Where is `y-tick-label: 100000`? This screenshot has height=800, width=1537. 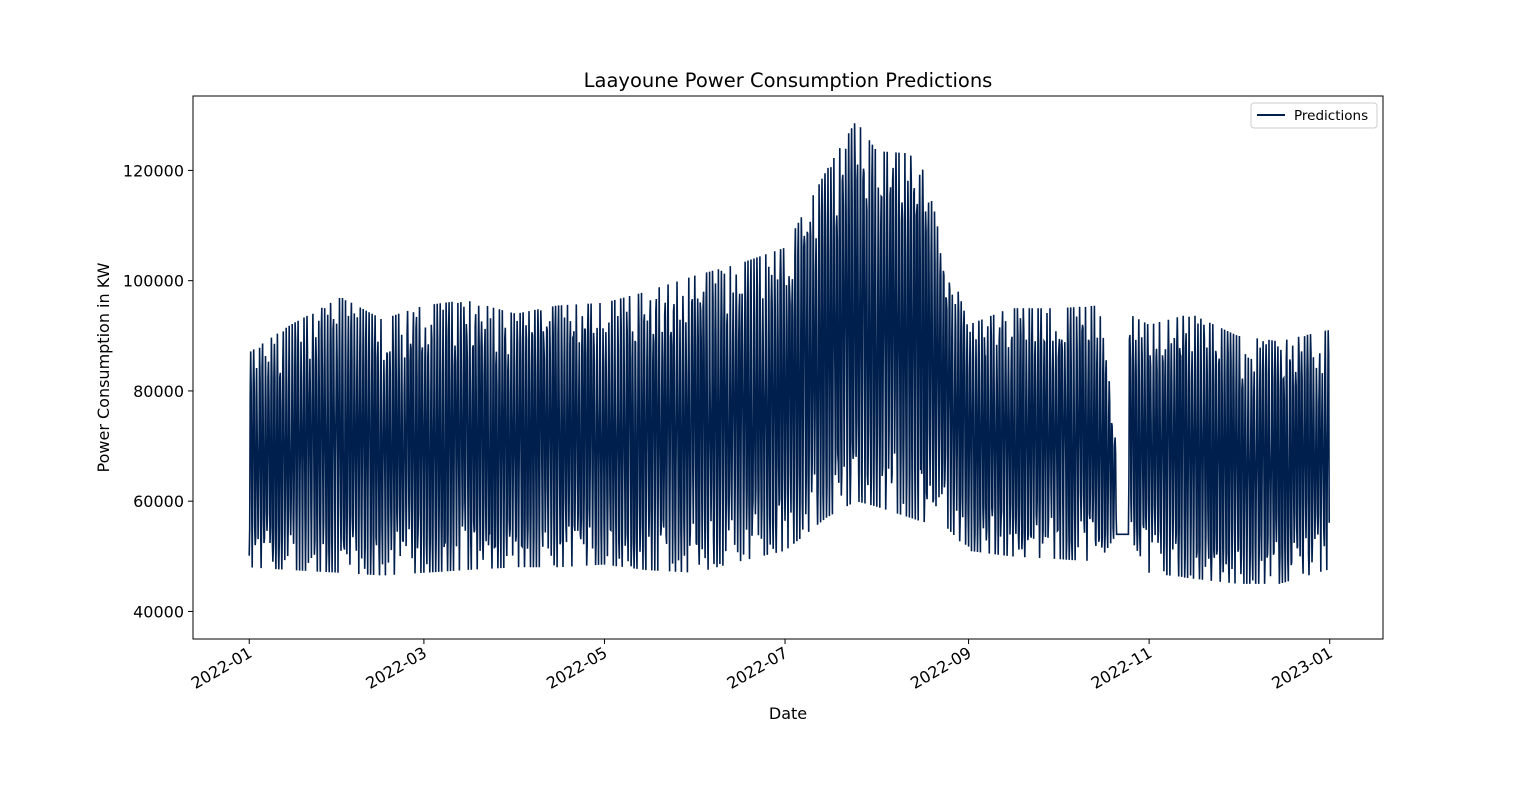
y-tick-label: 100000 is located at coordinates (153, 281).